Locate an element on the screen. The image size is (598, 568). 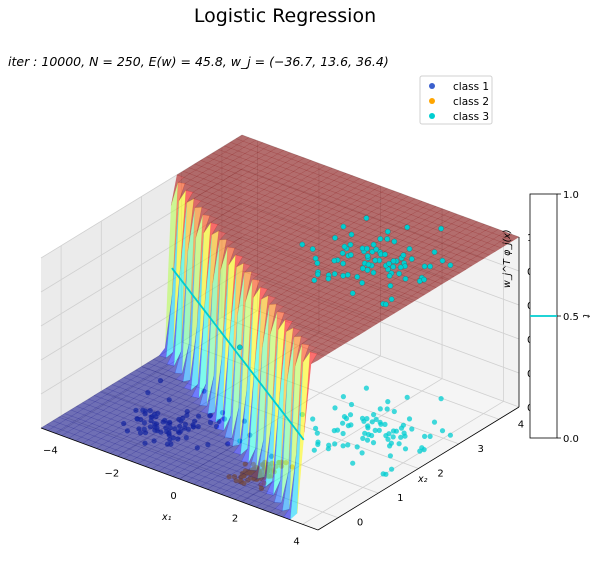
colorbar-tick-label-05: 0.5 is located at coordinates (571, 317).